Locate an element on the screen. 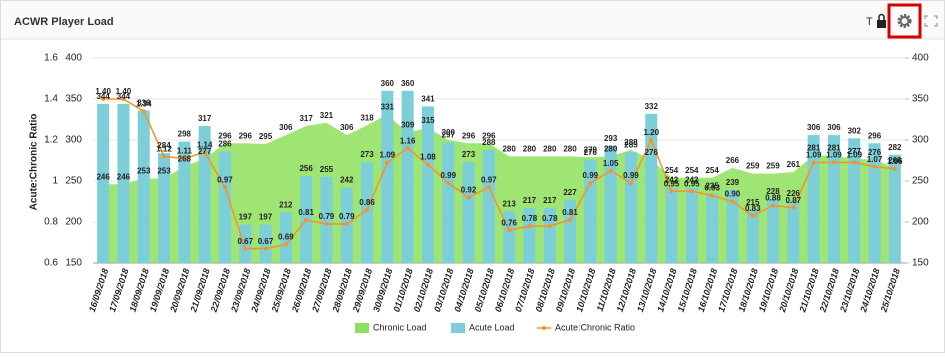  panel-title: ACWR Player Load is located at coordinates (64, 22).